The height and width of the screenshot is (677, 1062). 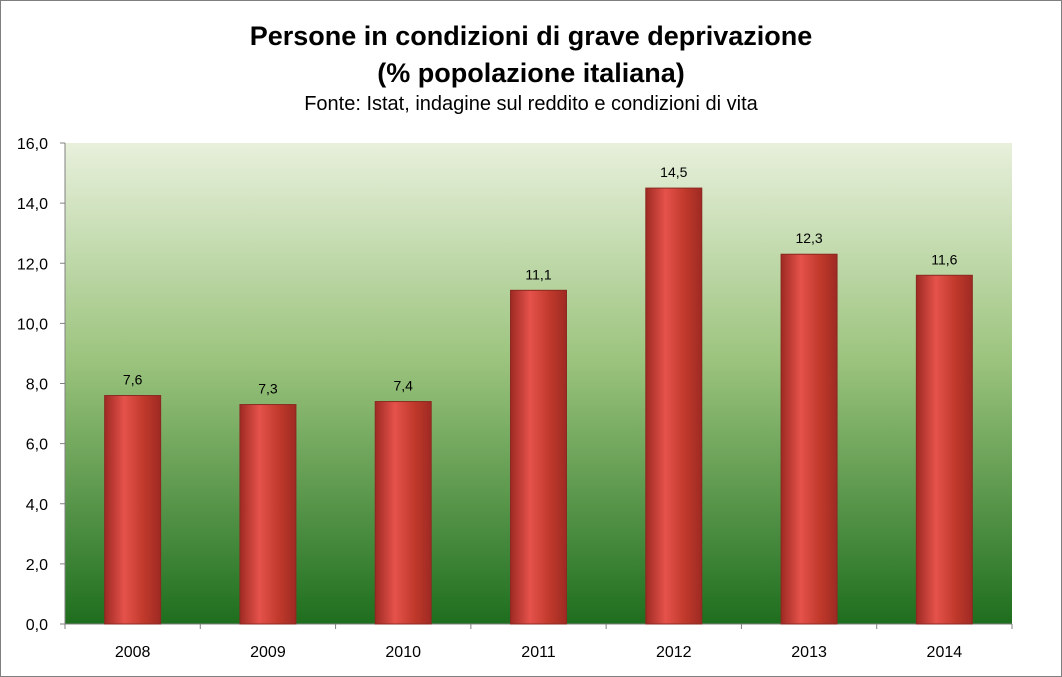 I want to click on data-label-2010: 7,4, so click(x=403, y=386).